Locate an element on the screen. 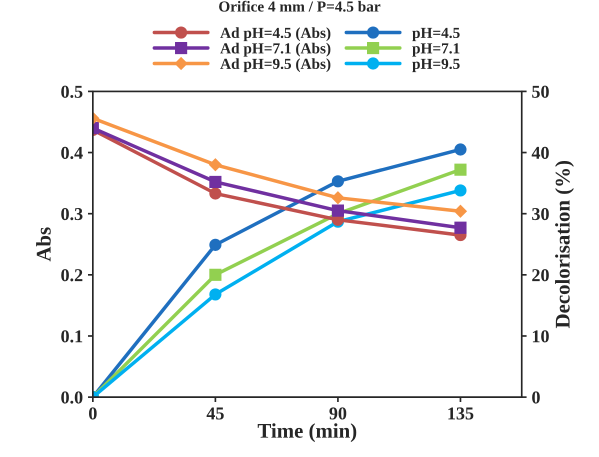 This screenshot has height=457, width=599. y-tick-label: 0.5 is located at coordinates (71, 92).